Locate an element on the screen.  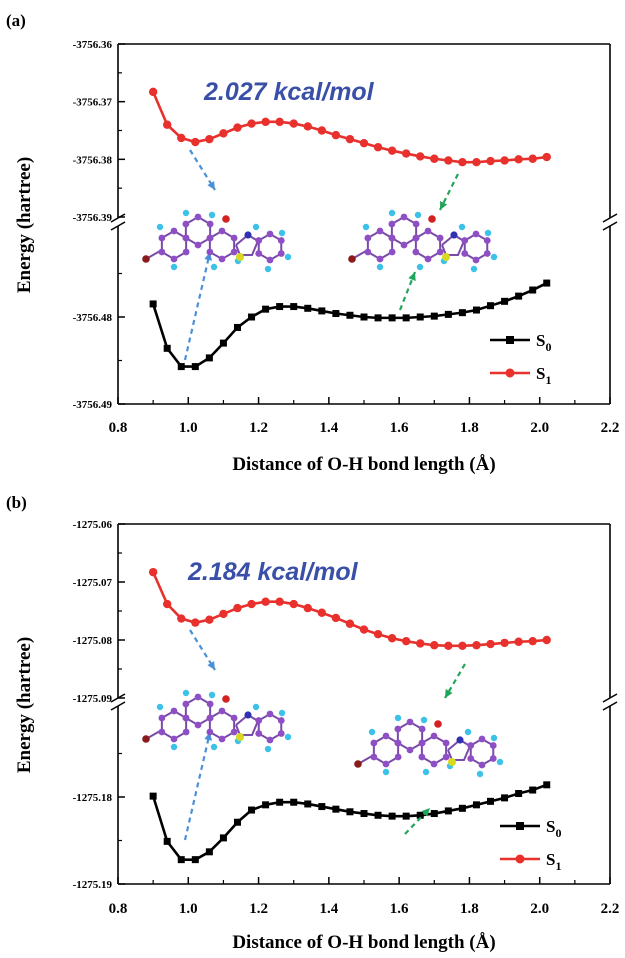
molecule-structure-icon is located at coordinates (217, 241).